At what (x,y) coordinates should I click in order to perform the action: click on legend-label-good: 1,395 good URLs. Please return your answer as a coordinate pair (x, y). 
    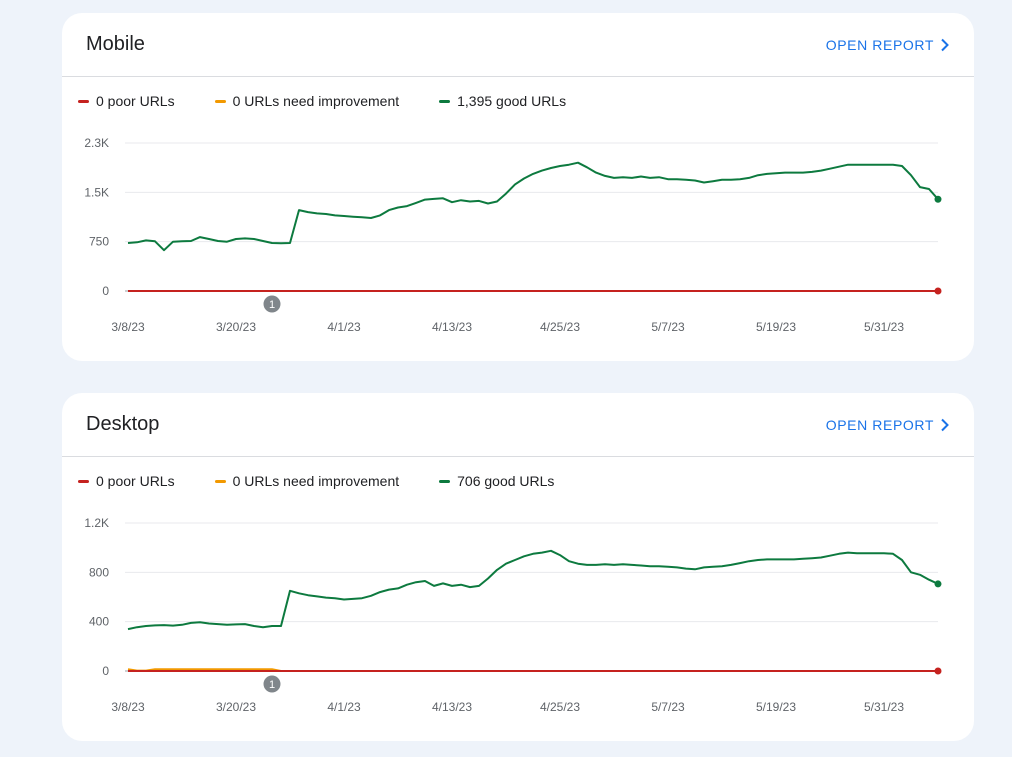
    Looking at the image, I should click on (512, 101).